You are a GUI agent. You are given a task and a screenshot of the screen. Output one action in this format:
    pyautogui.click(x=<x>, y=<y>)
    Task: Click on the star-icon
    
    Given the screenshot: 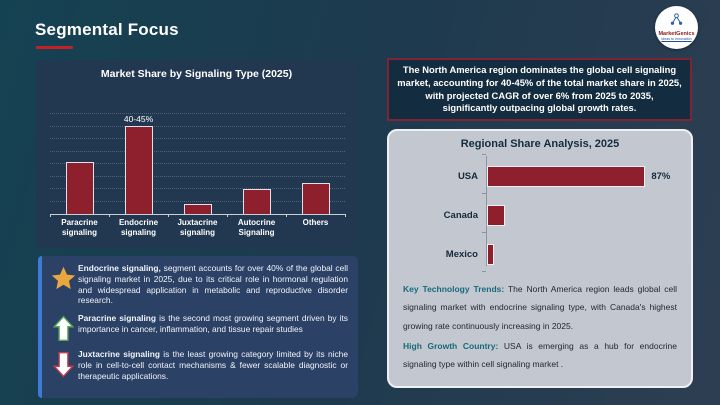 What is the action you would take?
    pyautogui.click(x=63, y=278)
    